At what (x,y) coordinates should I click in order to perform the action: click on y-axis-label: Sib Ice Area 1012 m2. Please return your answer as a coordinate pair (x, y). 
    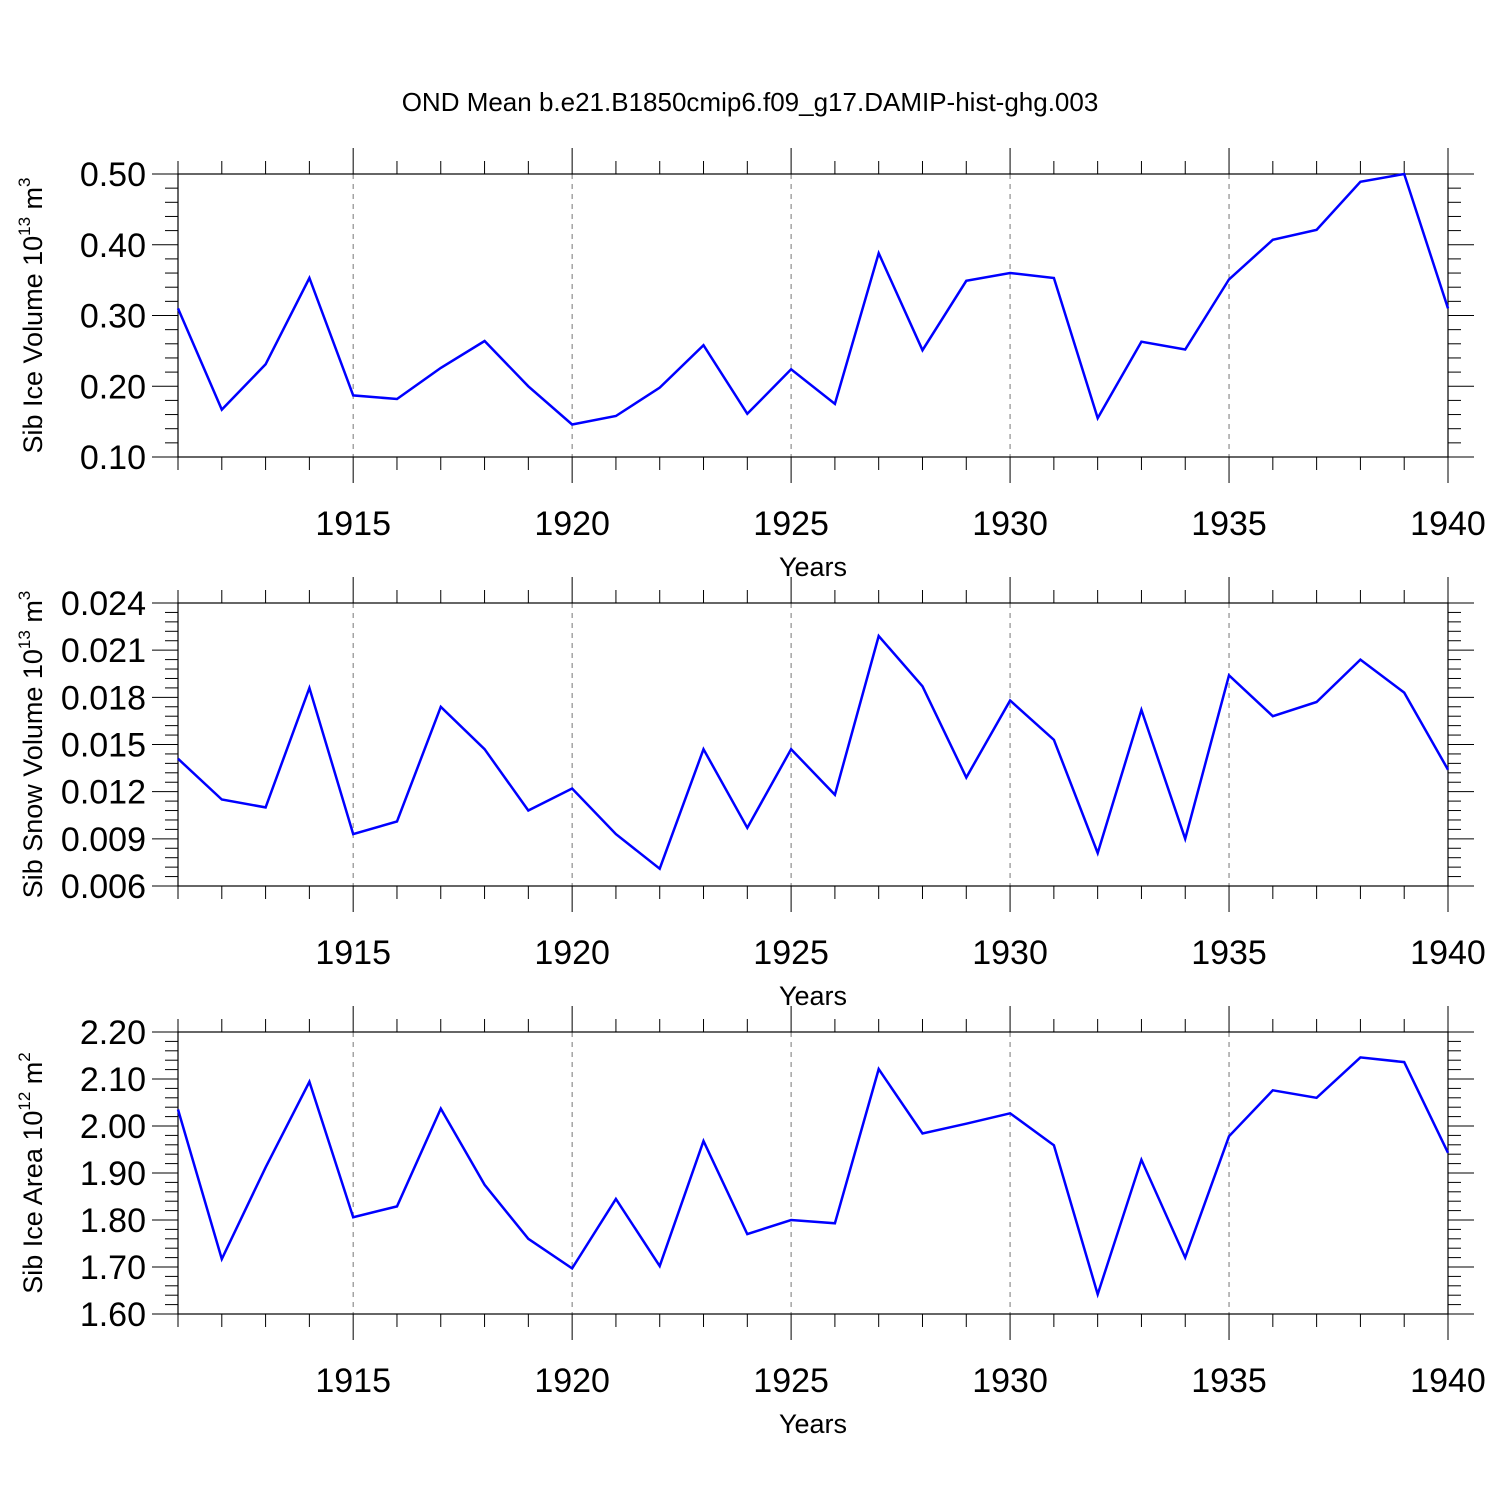
    Looking at the image, I should click on (31, 1173).